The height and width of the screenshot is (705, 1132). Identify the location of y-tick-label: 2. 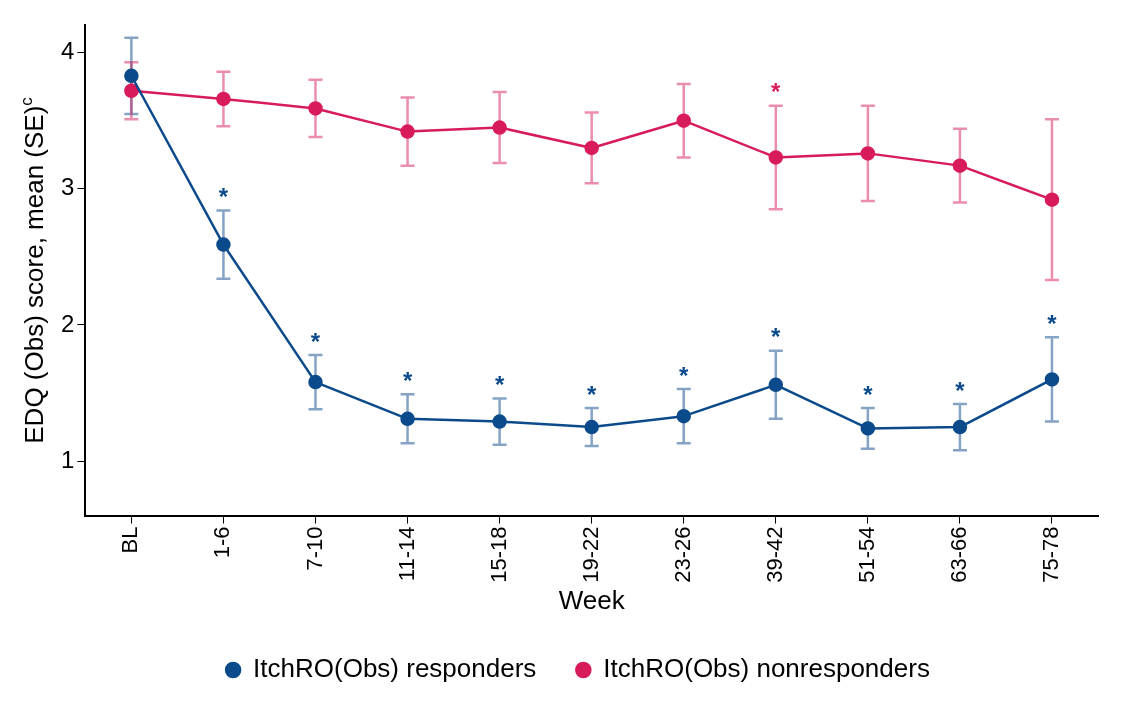
(67, 323).